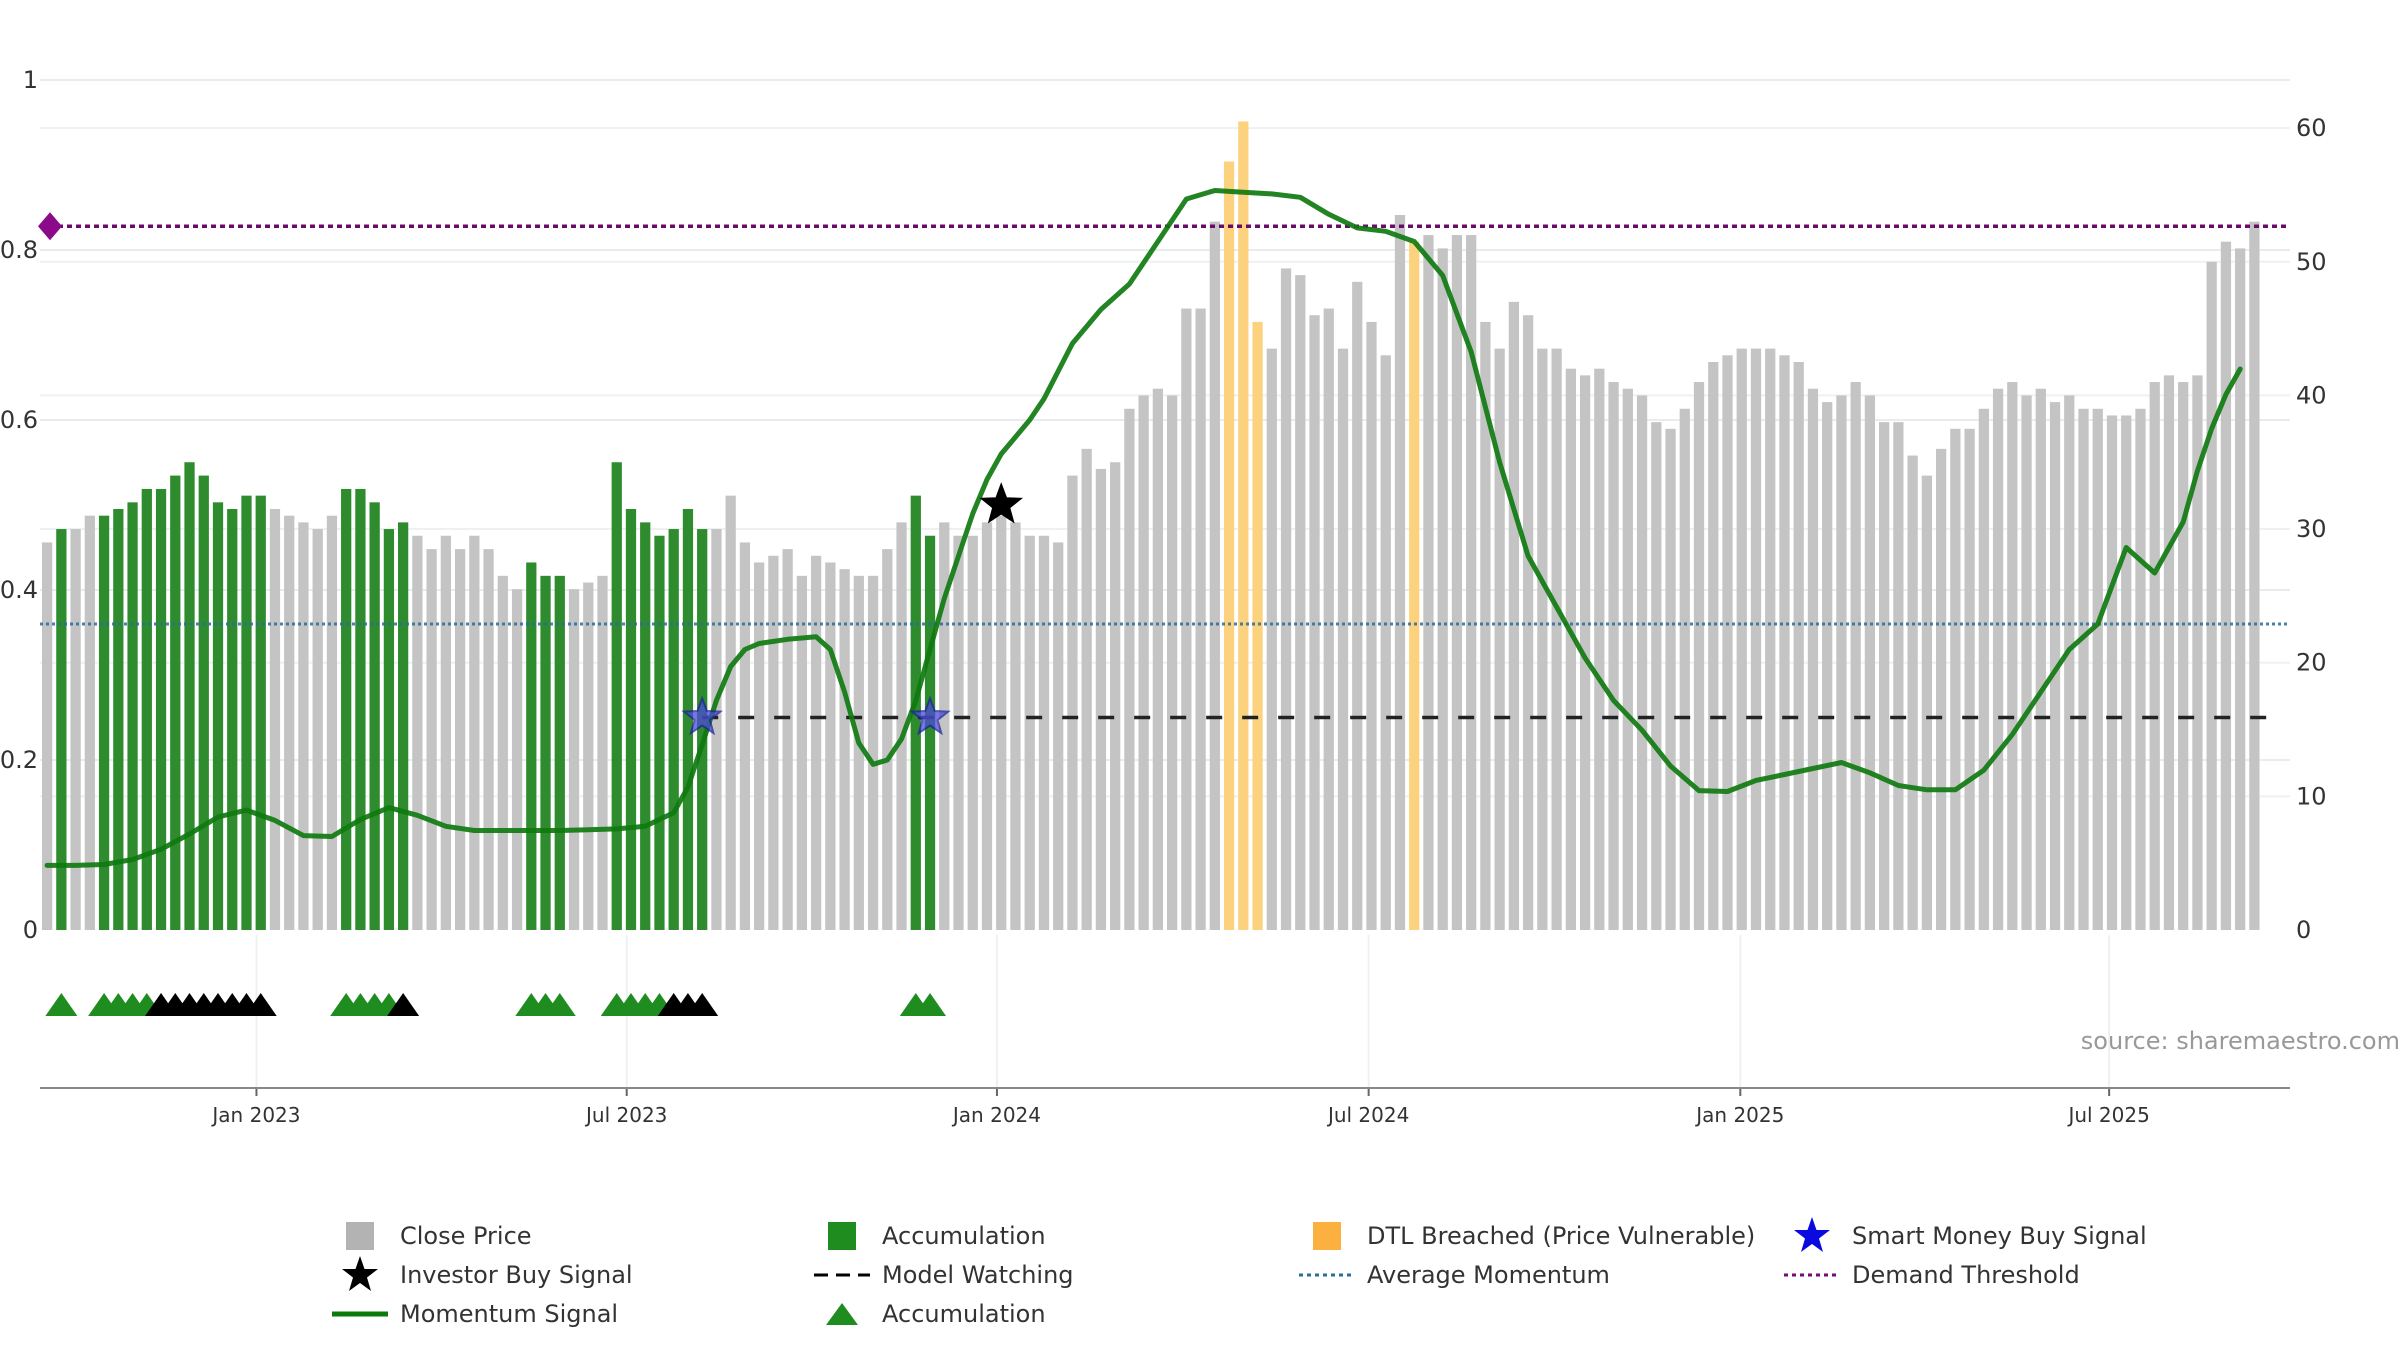  Describe the element at coordinates (19, 590) in the screenshot. I see `y-left-tick-label: 0.4` at that location.